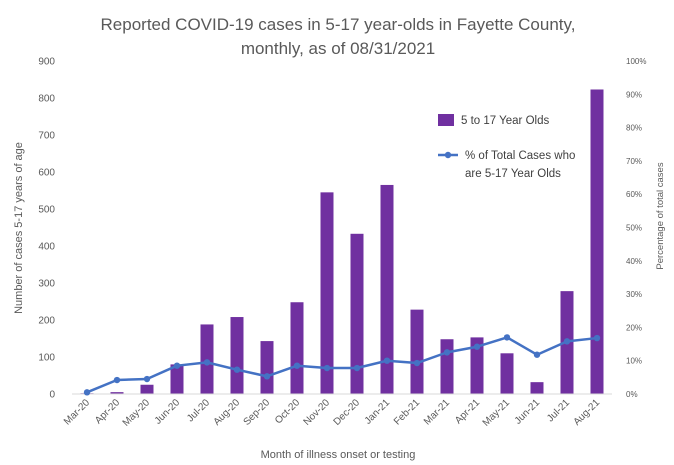 The image size is (674, 465). I want to click on y-tick-label: 400, so click(46, 247).